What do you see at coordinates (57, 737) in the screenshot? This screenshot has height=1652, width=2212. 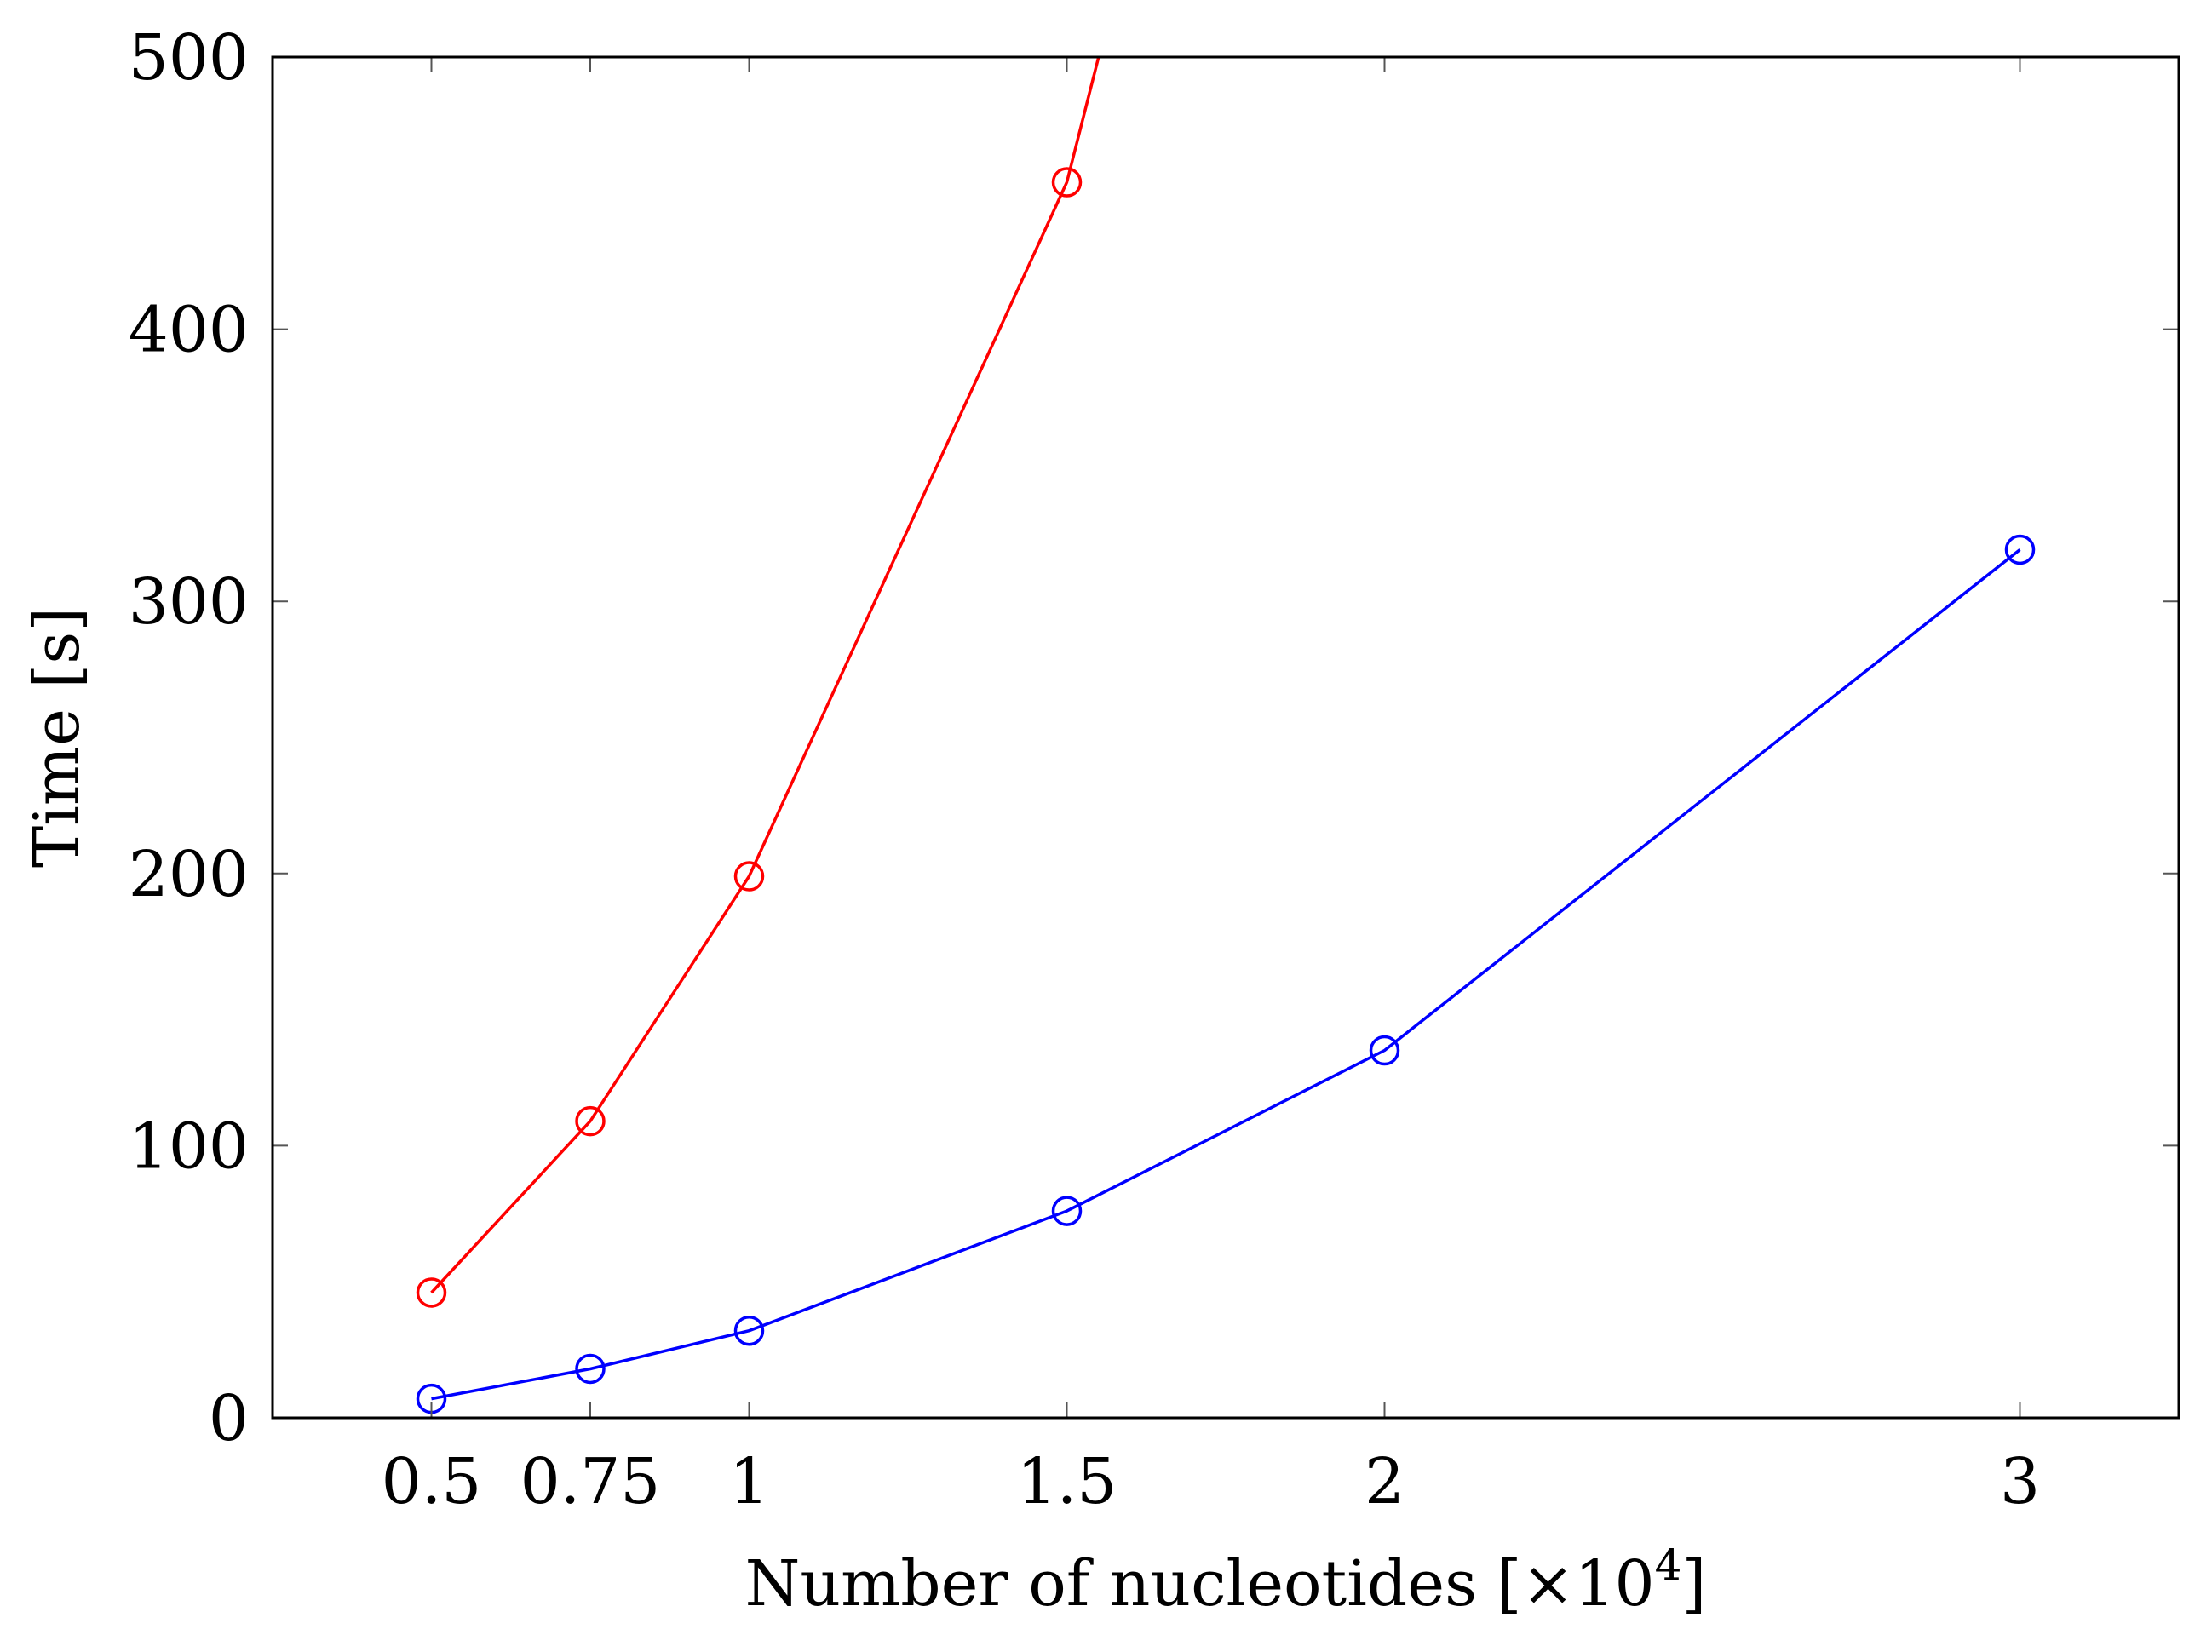 I see `y-axis-title: Time [s]` at bounding box center [57, 737].